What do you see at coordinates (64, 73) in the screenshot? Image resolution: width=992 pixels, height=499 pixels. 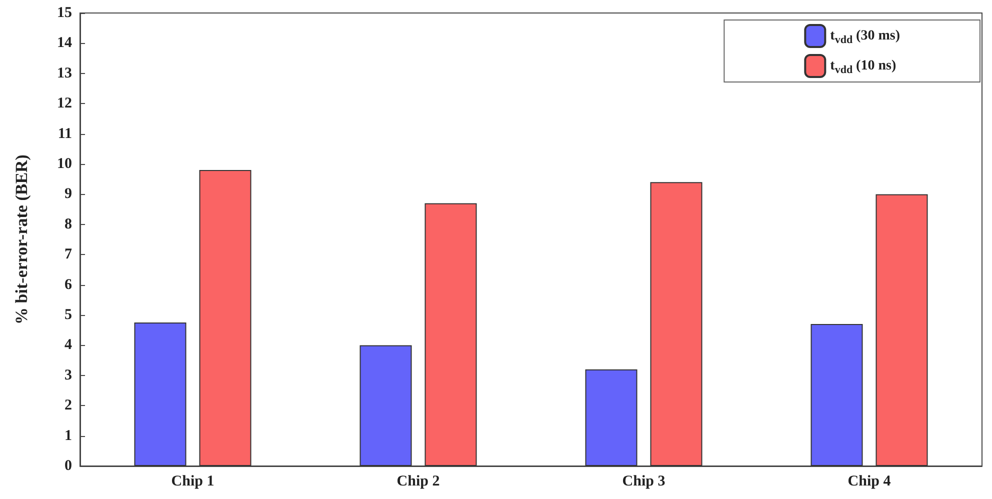 I see `y-tick-label: 13` at bounding box center [64, 73].